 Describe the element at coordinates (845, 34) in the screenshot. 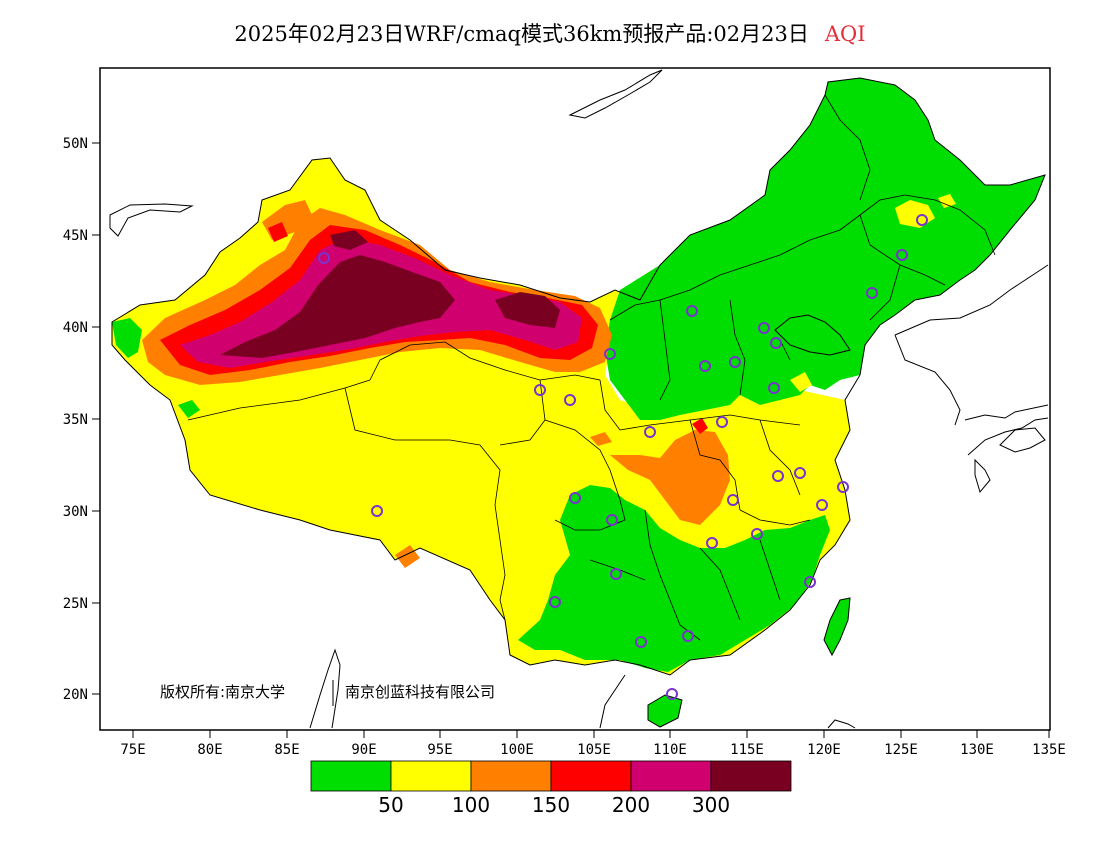

I see `title-variable: AQI` at that location.